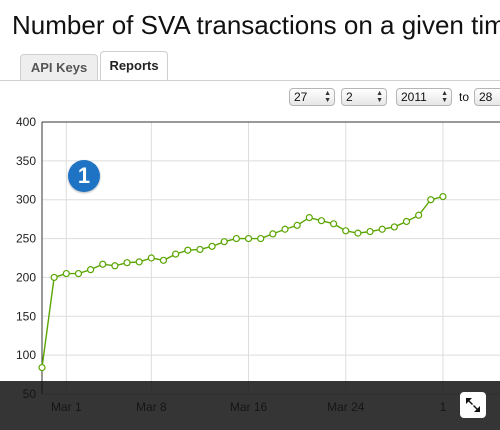 Image resolution: width=500 pixels, height=430 pixels. Describe the element at coordinates (349, 97) in the screenshot. I see `from-month-value: 2` at that location.